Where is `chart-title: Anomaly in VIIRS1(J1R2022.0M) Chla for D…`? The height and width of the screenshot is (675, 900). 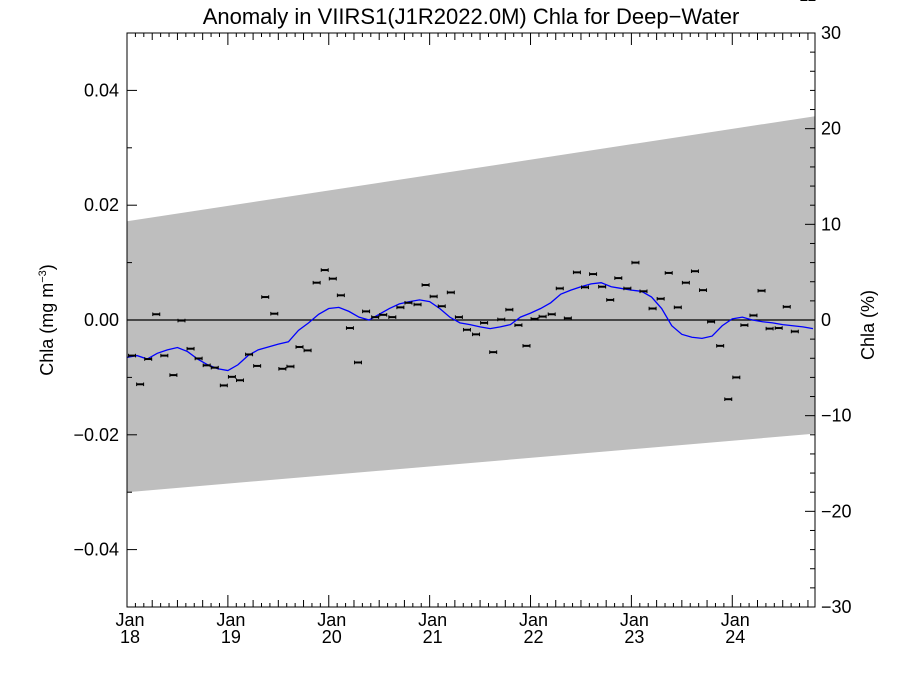
chart-title: Anomaly in VIIRS1(J1R2022.0M) Chla for D… is located at coordinates (471, 16).